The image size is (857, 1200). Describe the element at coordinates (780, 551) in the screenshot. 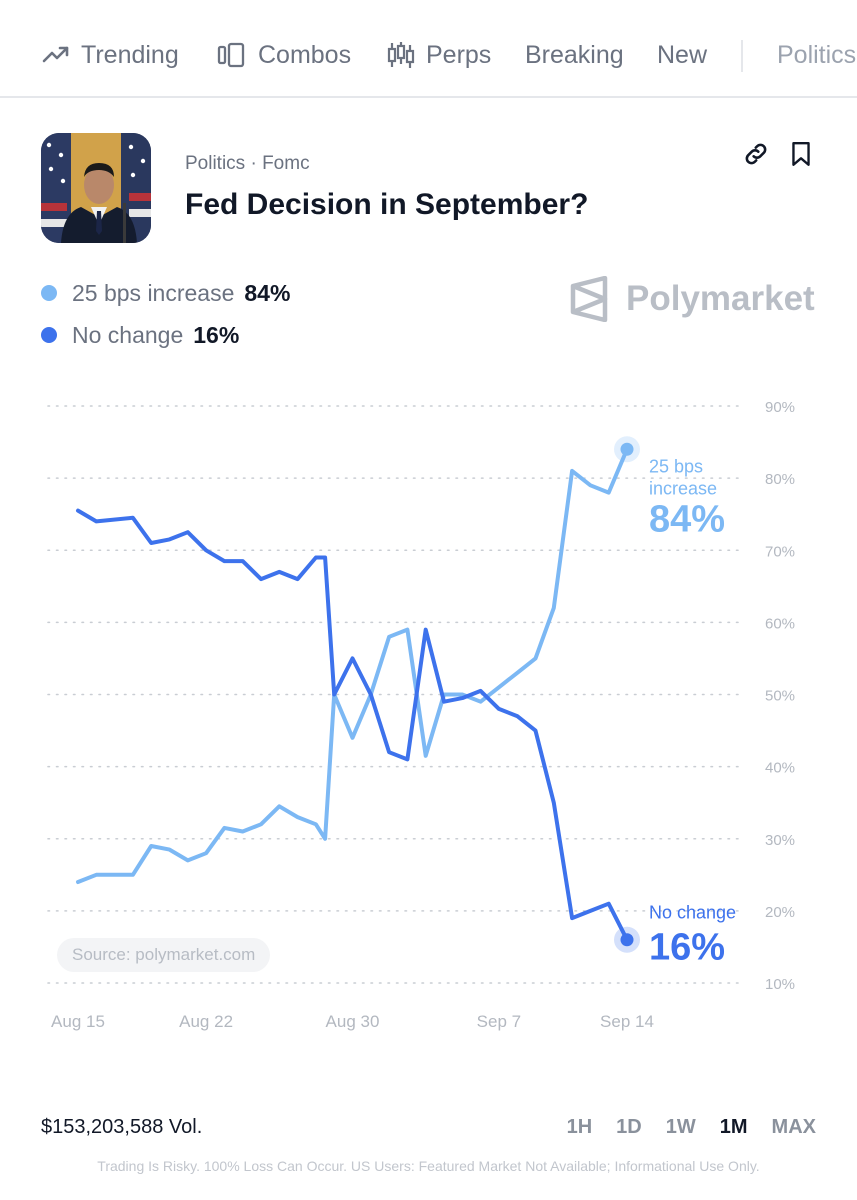

I see `y-tick-label: 70%` at that location.